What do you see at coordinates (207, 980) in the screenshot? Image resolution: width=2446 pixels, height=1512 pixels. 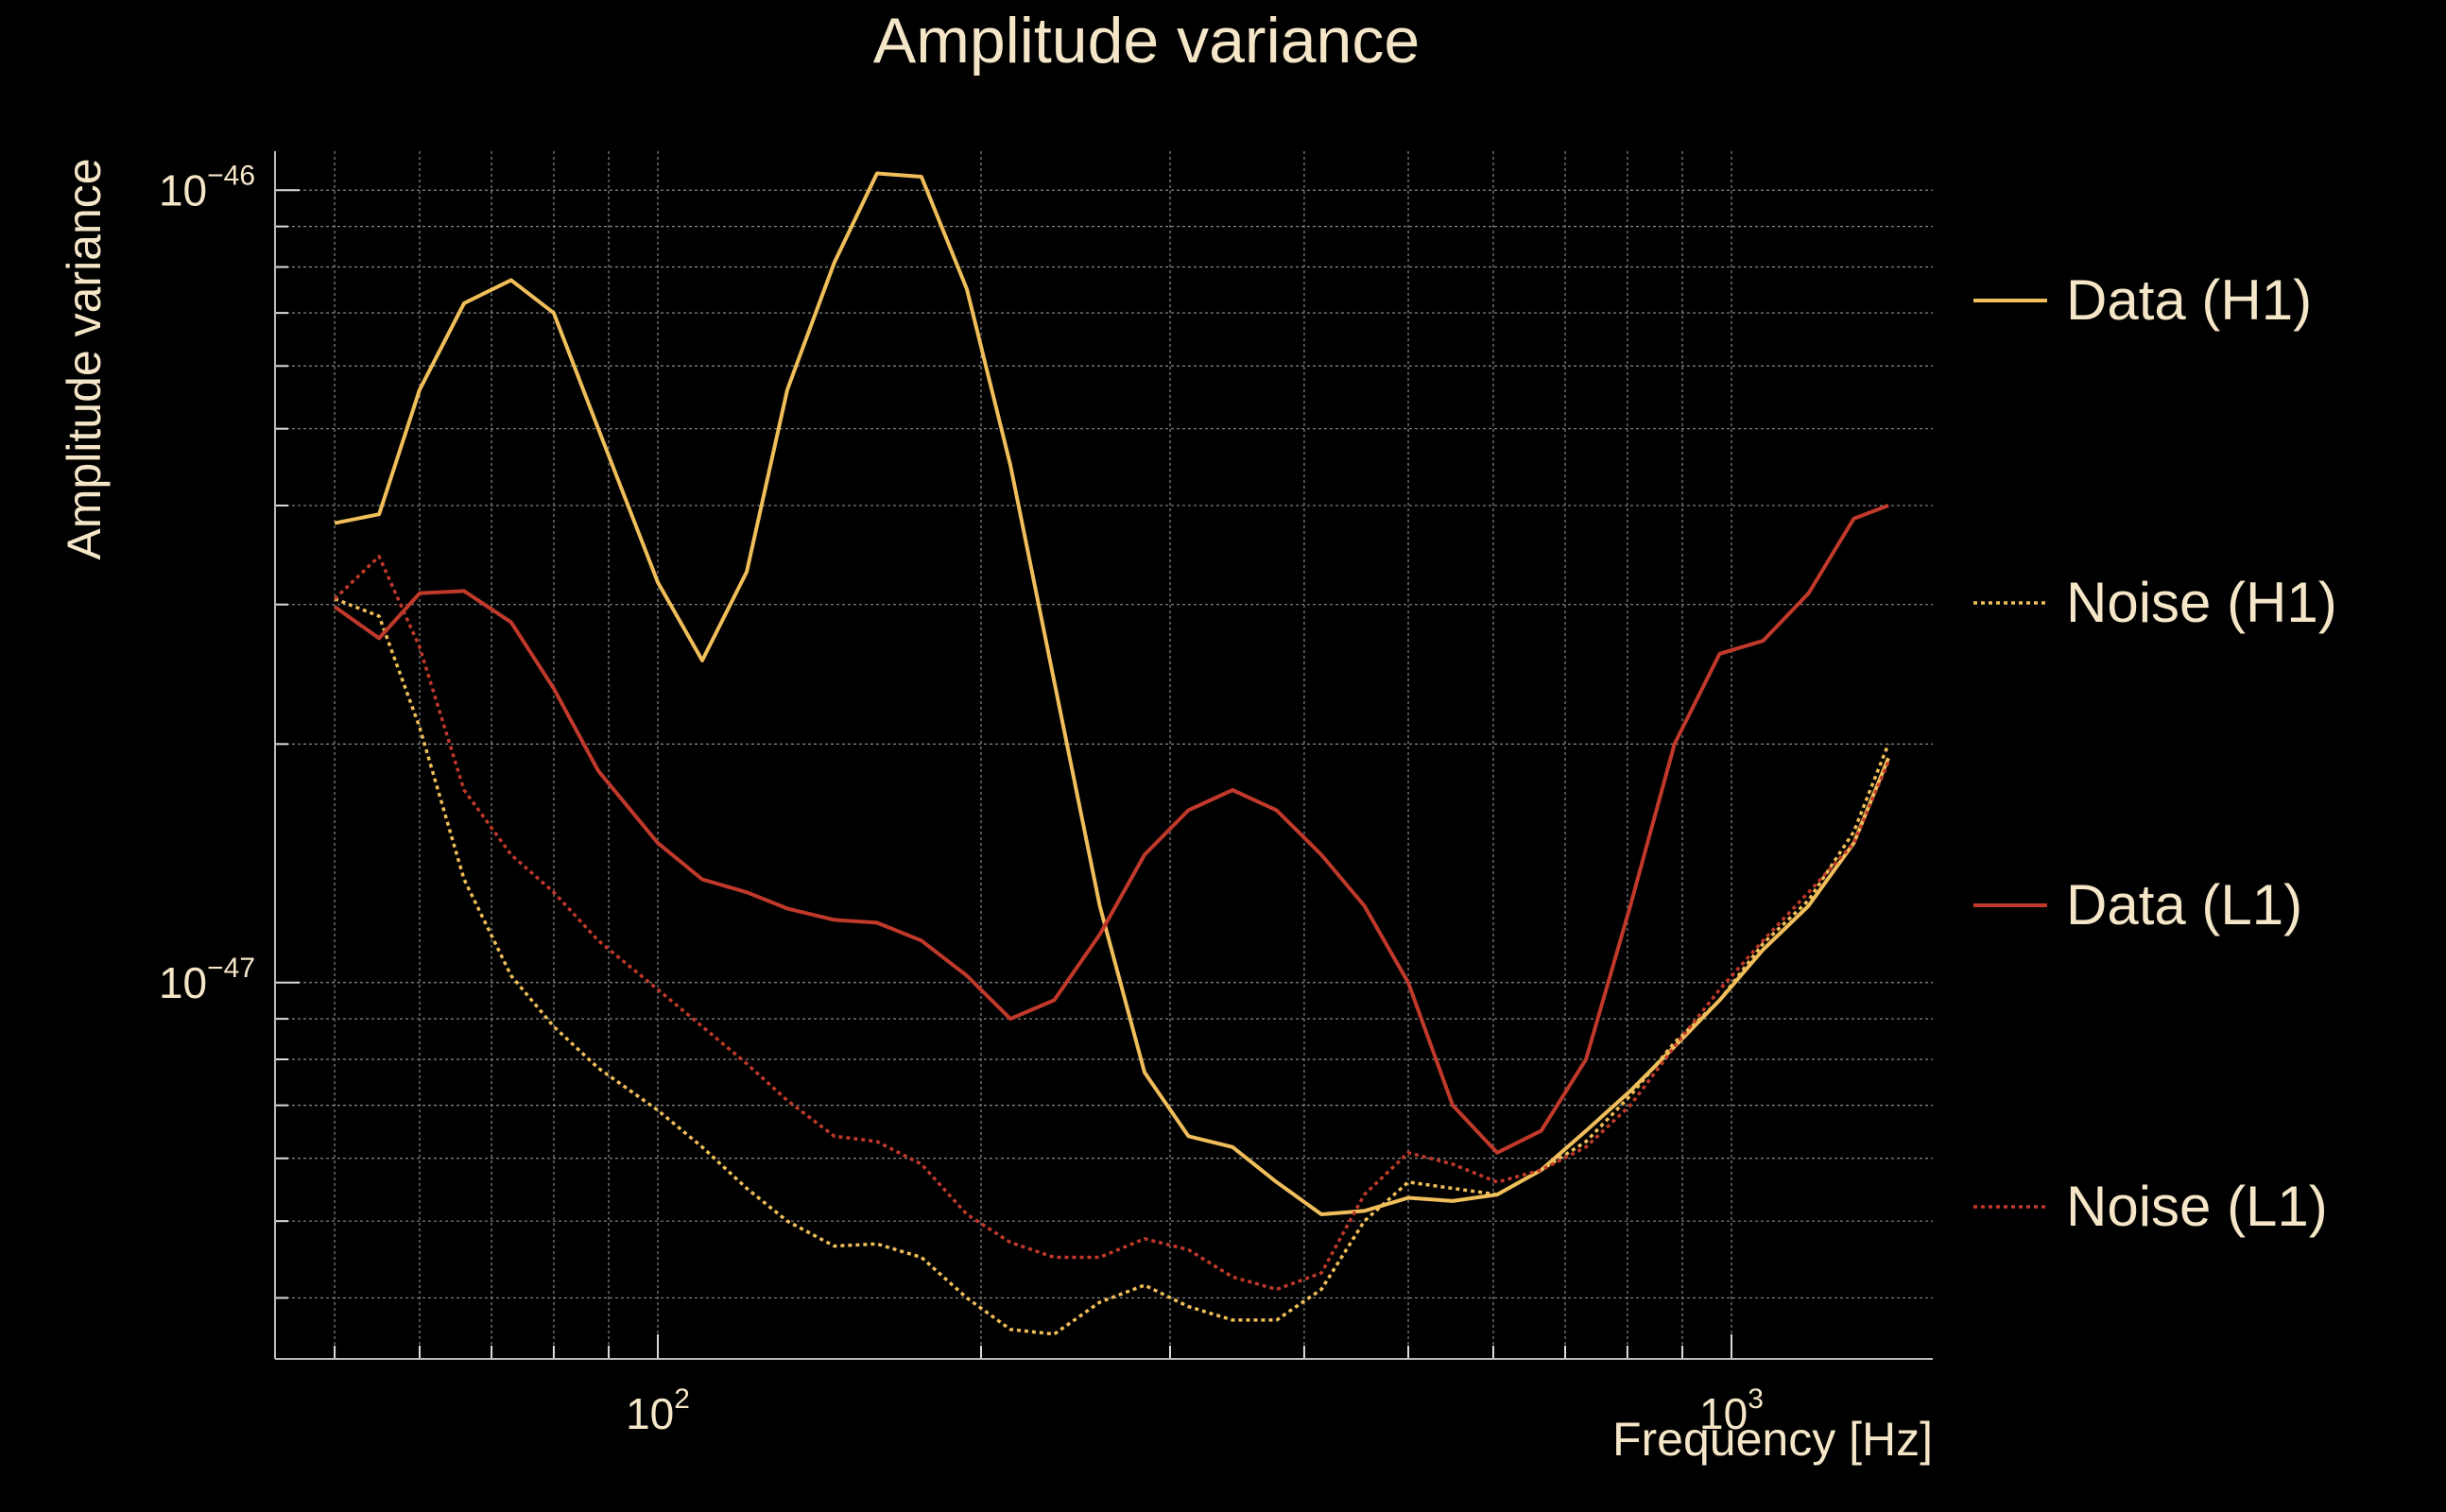 I see `y-tick-label: 10−47` at bounding box center [207, 980].